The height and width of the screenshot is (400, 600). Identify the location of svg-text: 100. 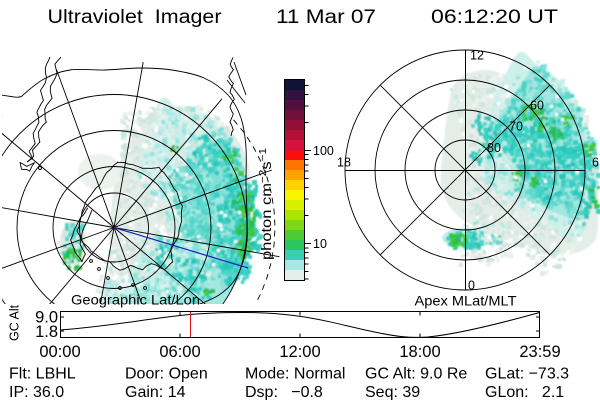
(323, 151).